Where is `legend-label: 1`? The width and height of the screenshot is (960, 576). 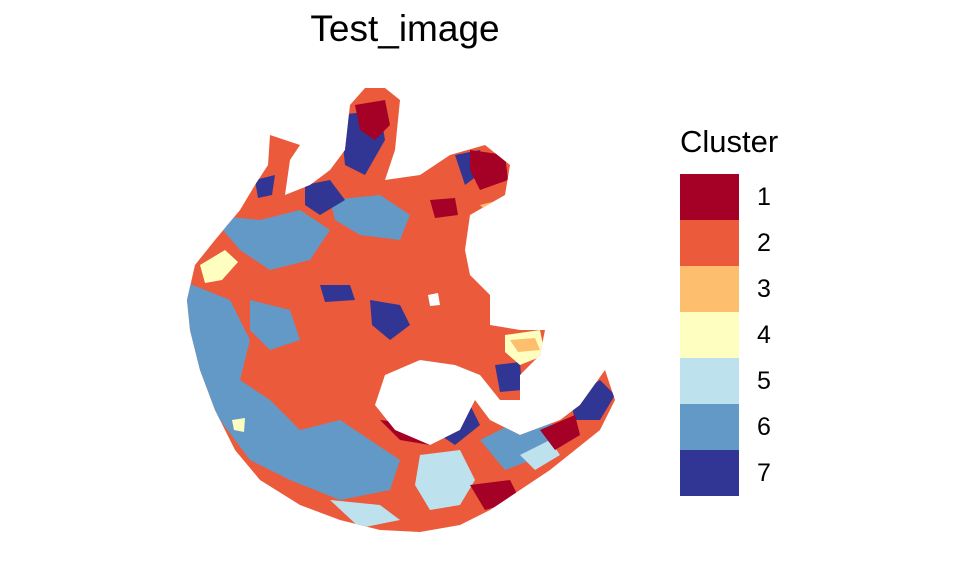 legend-label: 1 is located at coordinates (764, 196).